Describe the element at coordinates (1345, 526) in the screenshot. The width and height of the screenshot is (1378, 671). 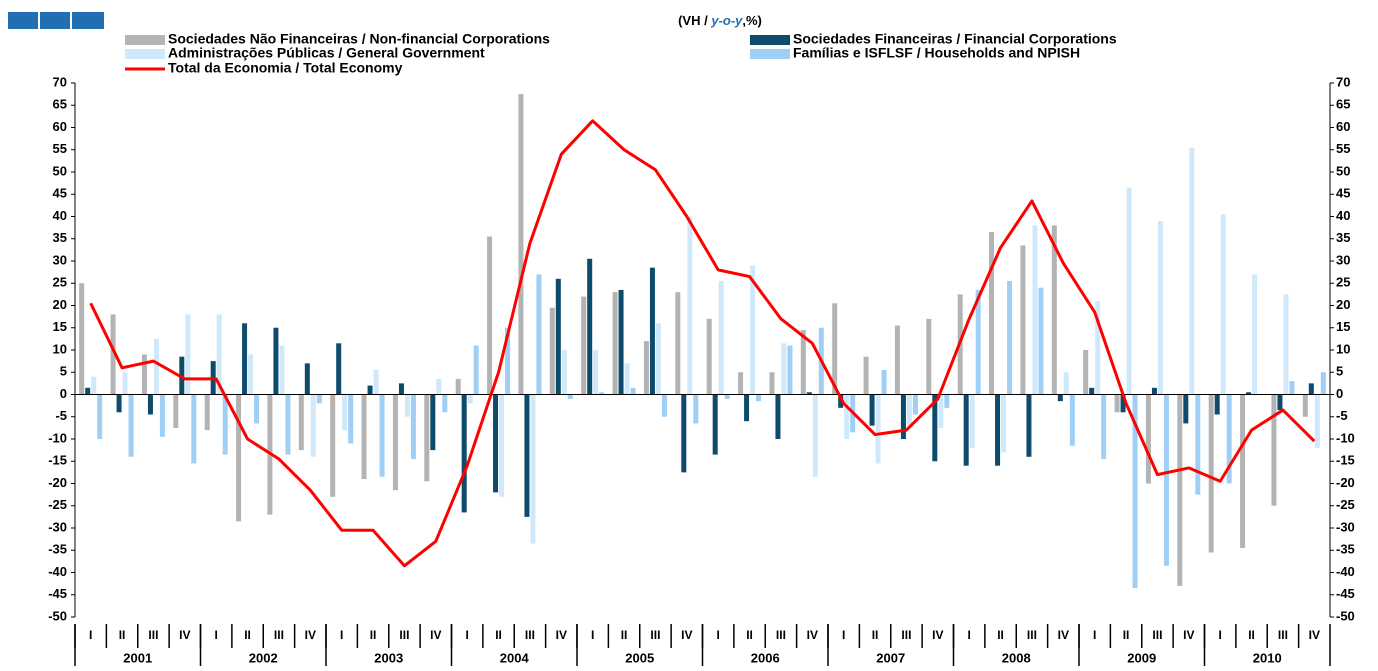
I see `y2-tick-label: -30` at that location.